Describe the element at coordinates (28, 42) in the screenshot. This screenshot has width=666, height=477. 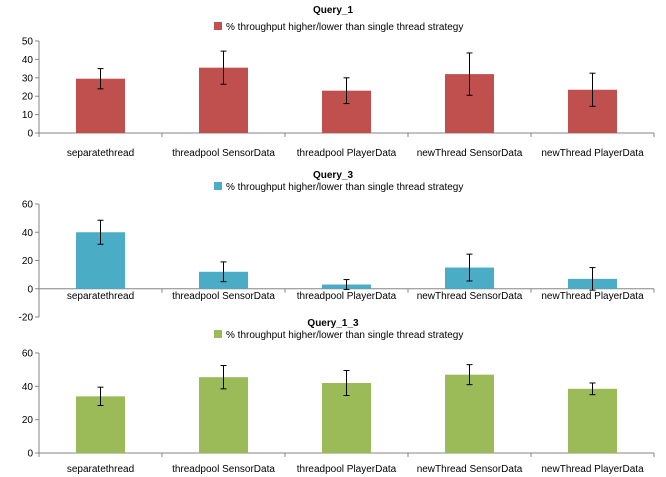
I see `y-tick-label: 50` at that location.